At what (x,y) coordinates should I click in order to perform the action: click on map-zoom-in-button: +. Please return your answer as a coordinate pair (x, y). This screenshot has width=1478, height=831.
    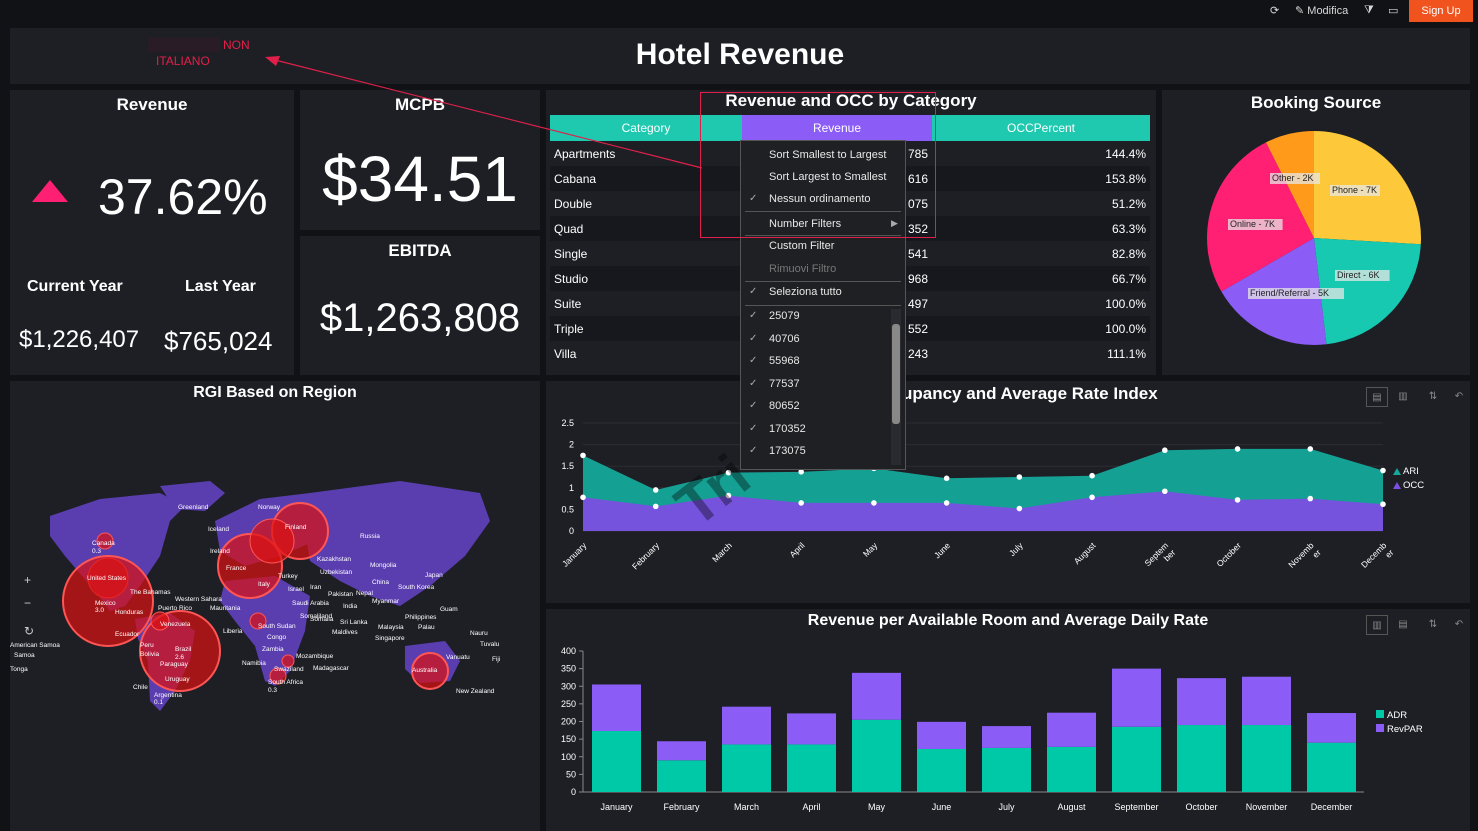
    Looking at the image, I should click on (28, 580).